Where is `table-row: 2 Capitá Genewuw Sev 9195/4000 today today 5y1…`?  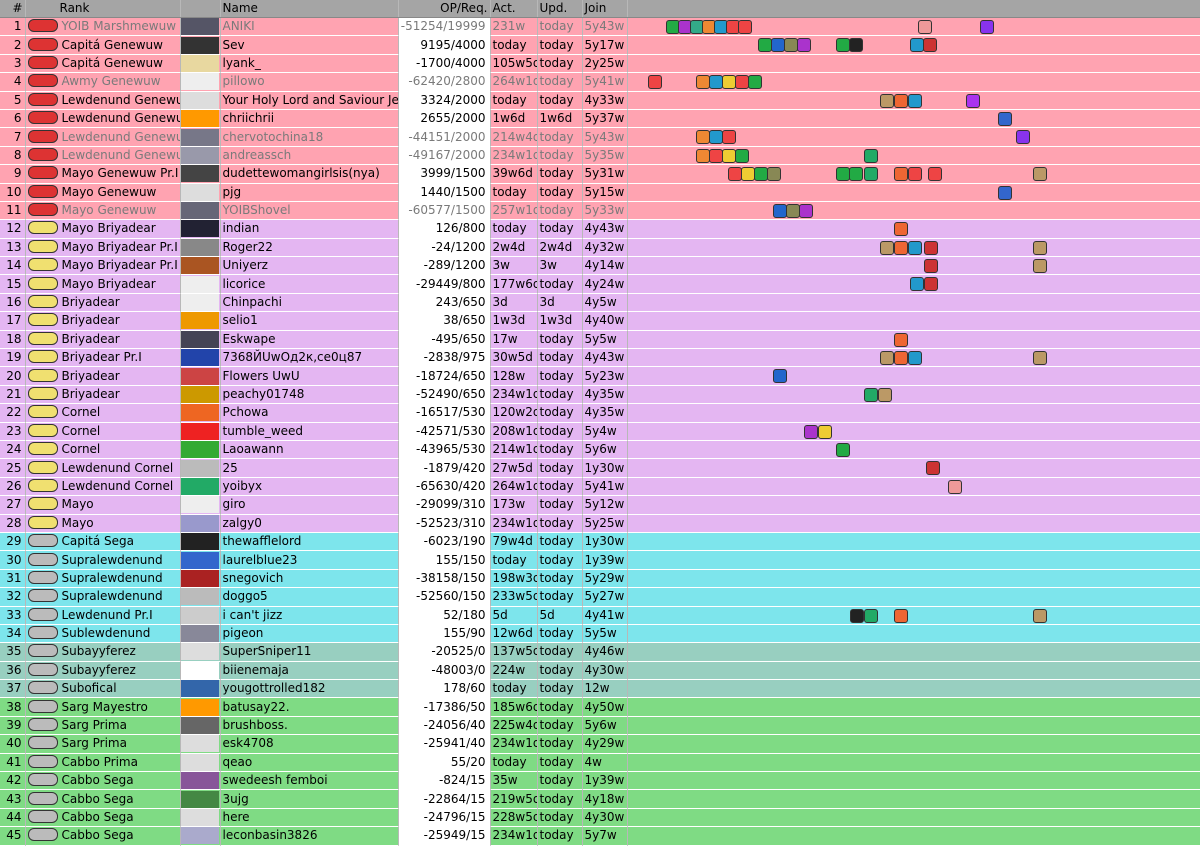
table-row: 2 Capitá Genewuw Sev 9195/4000 today today 5y1… is located at coordinates (600, 45).